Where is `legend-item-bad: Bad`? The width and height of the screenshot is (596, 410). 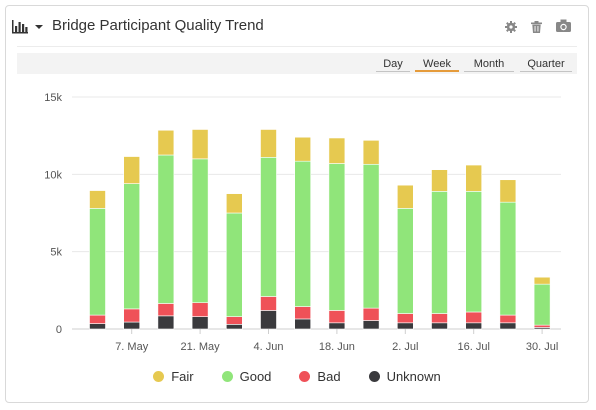
legend-item-bad: Bad is located at coordinates (320, 376).